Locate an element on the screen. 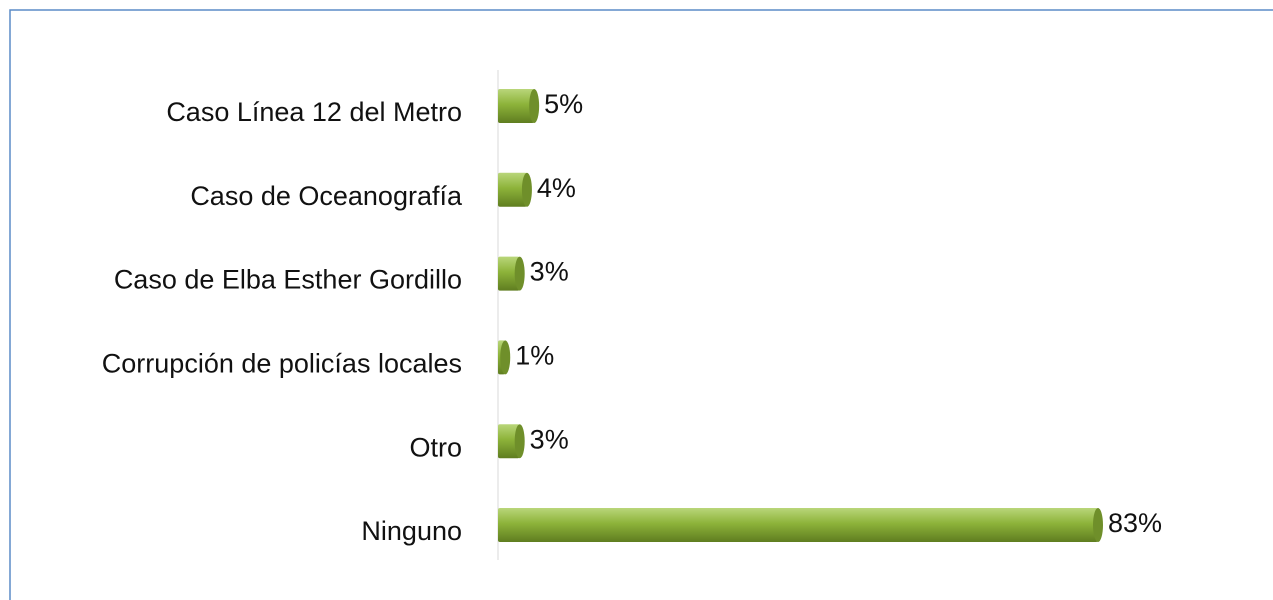 The image size is (1273, 600). category-label: Ninguno is located at coordinates (411, 531).